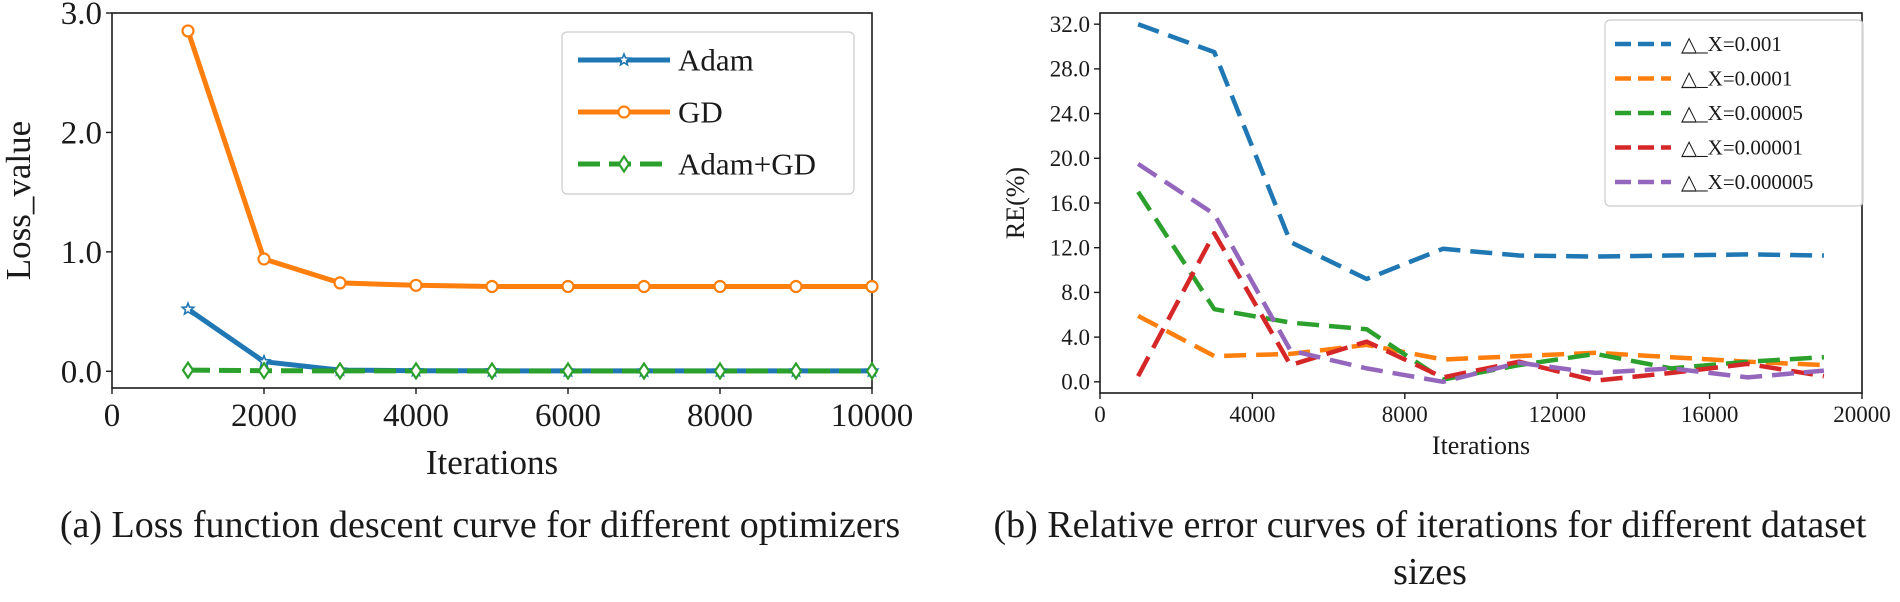 This screenshot has height=602, width=1900. What do you see at coordinates (1742, 148) in the screenshot?
I see `panel-b-legend-label-3: △_X=0.00001` at bounding box center [1742, 148].